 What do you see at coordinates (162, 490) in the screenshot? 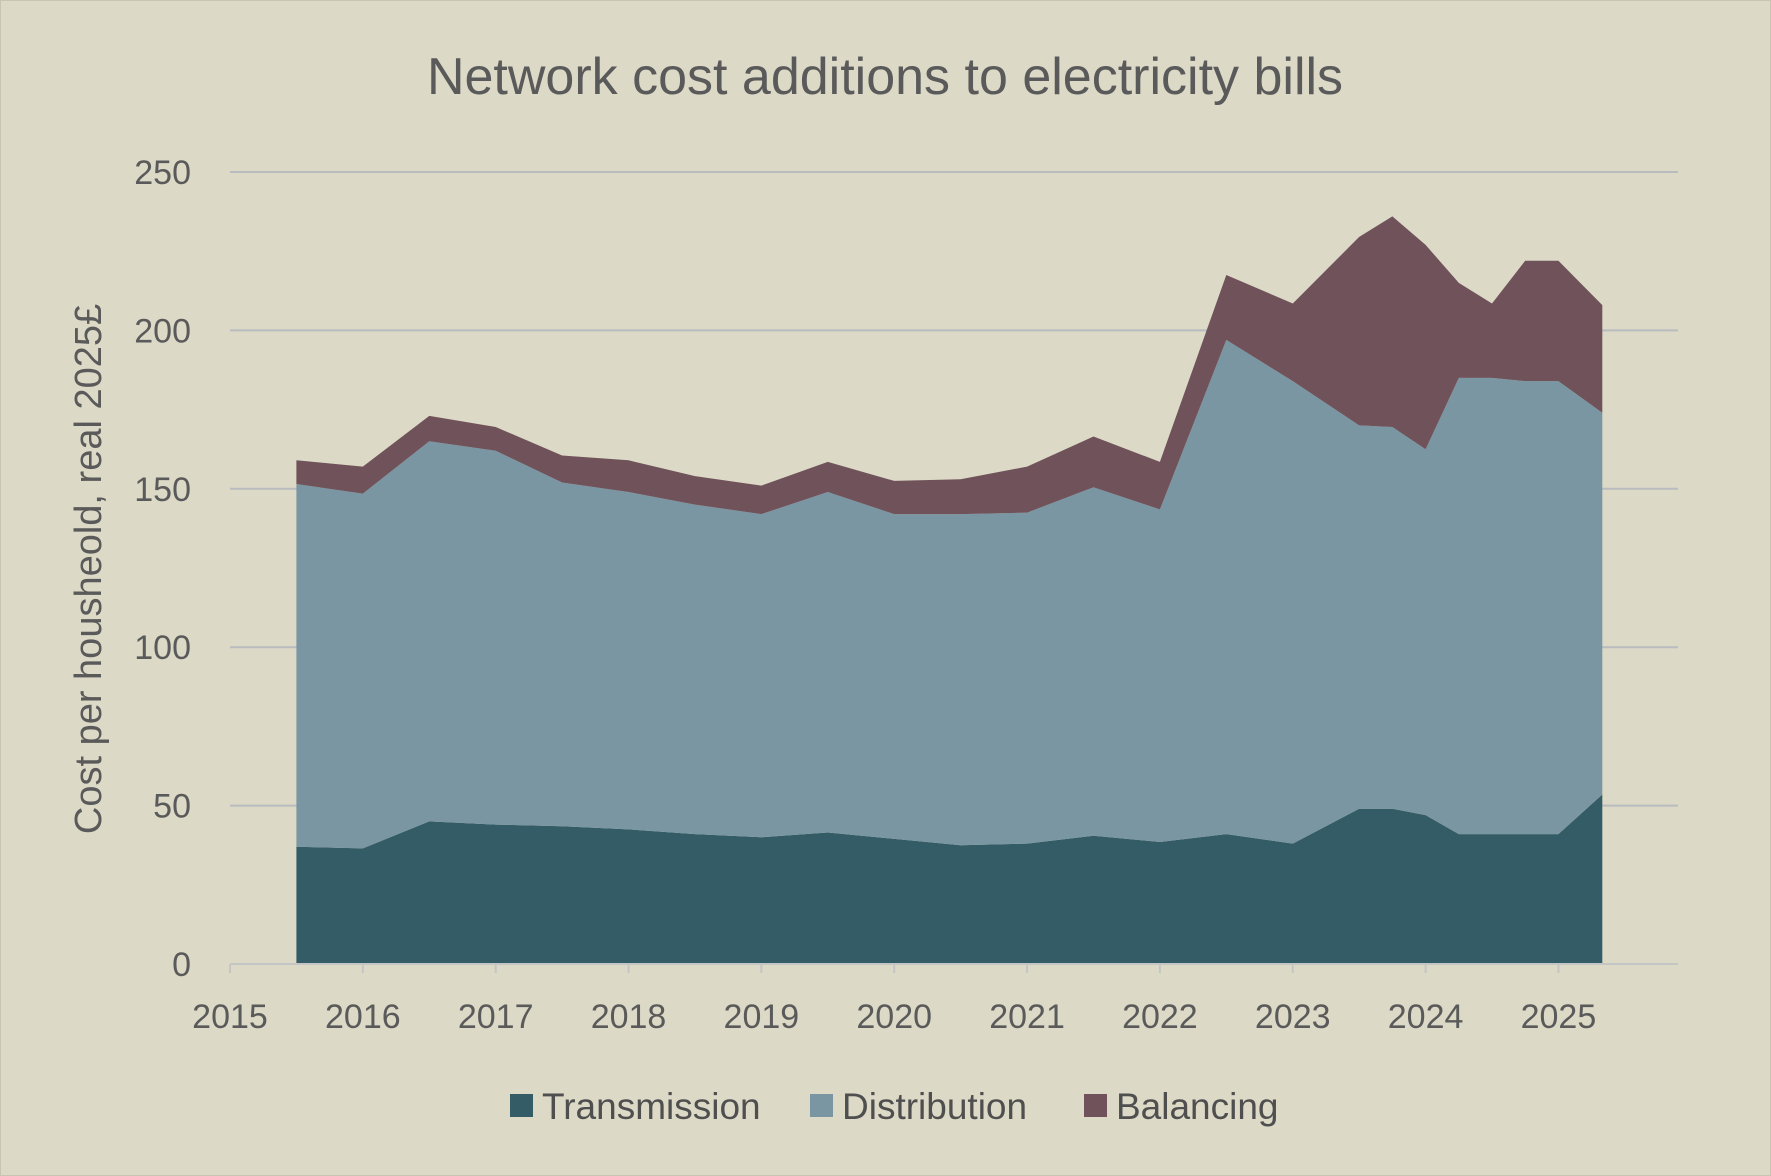
I see `y-tick-label: 150` at bounding box center [162, 490].